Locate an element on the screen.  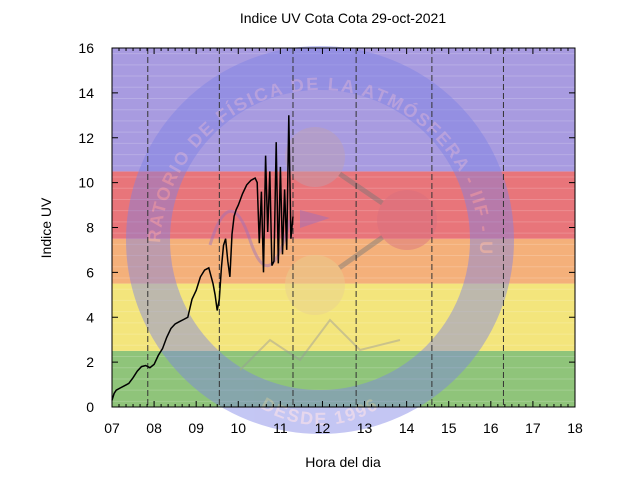
x-tick-label: 13 is located at coordinates (365, 428).